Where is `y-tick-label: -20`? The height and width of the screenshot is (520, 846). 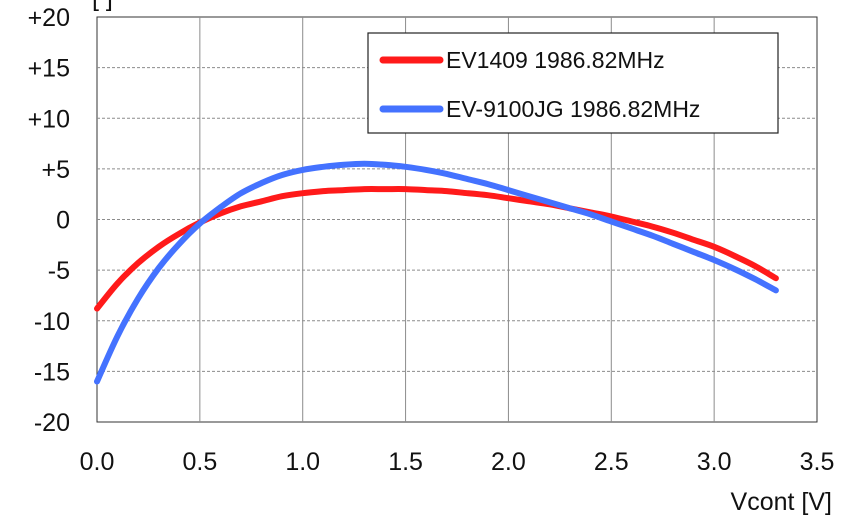 y-tick-label: -20 is located at coordinates (52, 423).